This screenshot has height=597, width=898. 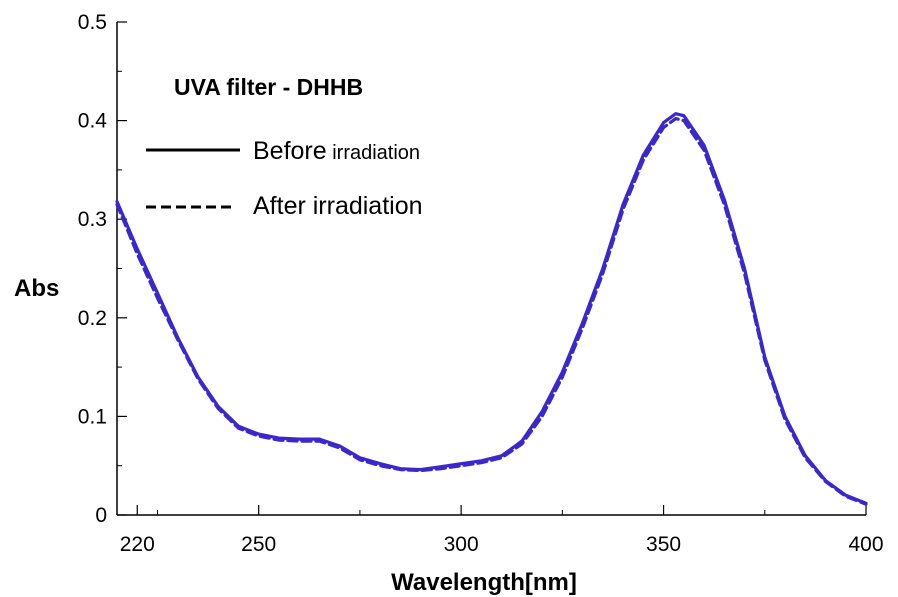 What do you see at coordinates (92, 318) in the screenshot?
I see `y-tick-label: 0.2` at bounding box center [92, 318].